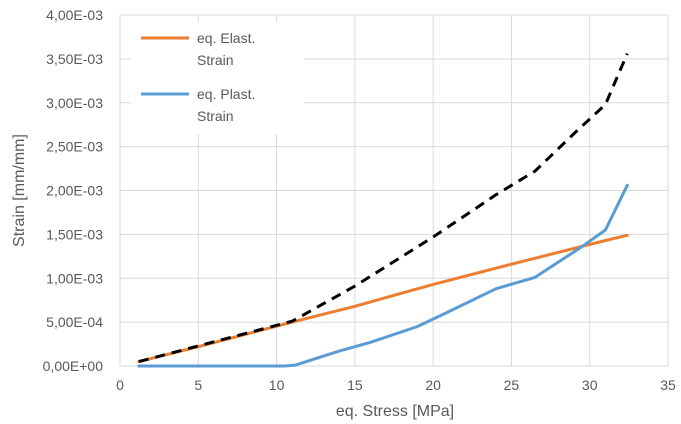 This screenshot has height=424, width=681. Describe the element at coordinates (198, 385) in the screenshot. I see `x-tick-label: 5` at that location.